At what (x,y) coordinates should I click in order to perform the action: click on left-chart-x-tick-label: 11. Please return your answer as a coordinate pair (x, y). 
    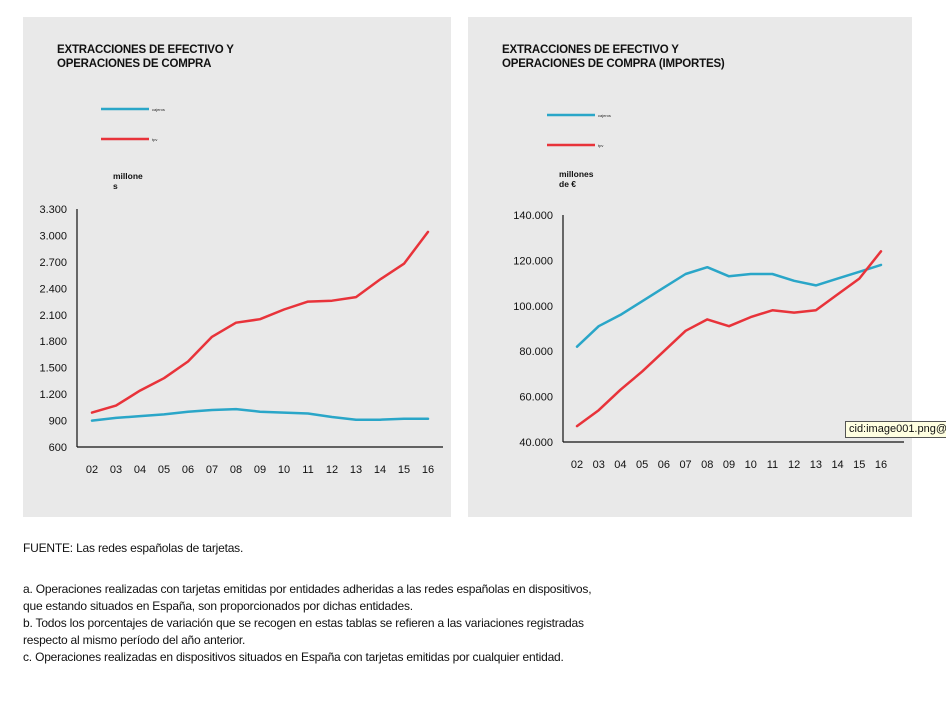
    Looking at the image, I should click on (307, 470).